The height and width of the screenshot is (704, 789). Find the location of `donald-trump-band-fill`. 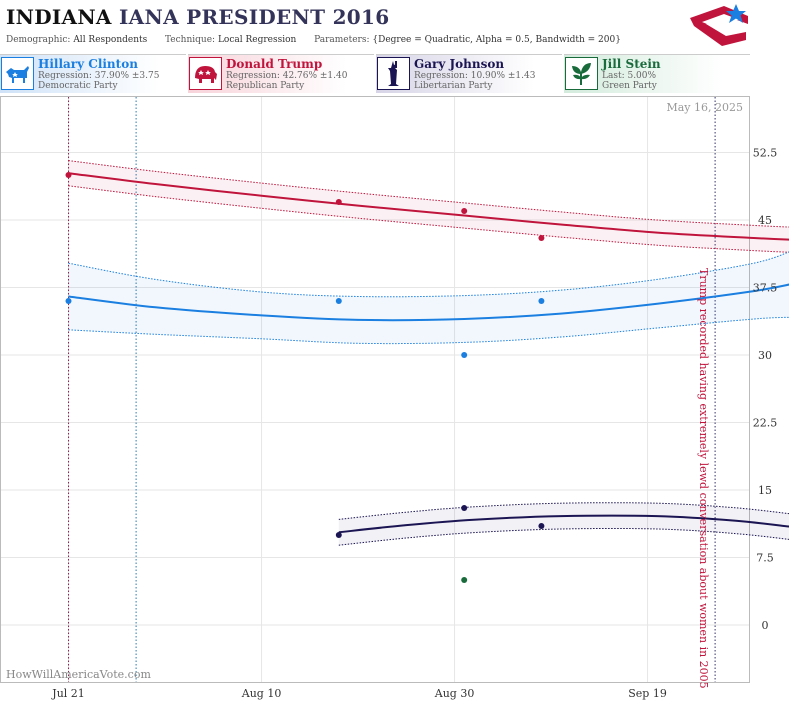

donald-trump-band-fill is located at coordinates (428, 206).